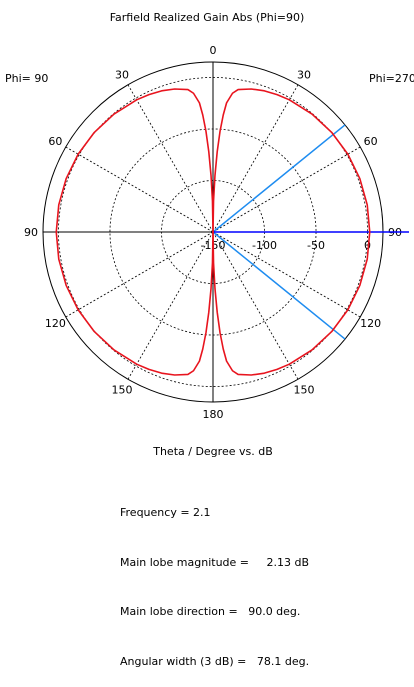  What do you see at coordinates (264, 245) in the screenshot?
I see `radial-tick-label: -100` at bounding box center [264, 245].